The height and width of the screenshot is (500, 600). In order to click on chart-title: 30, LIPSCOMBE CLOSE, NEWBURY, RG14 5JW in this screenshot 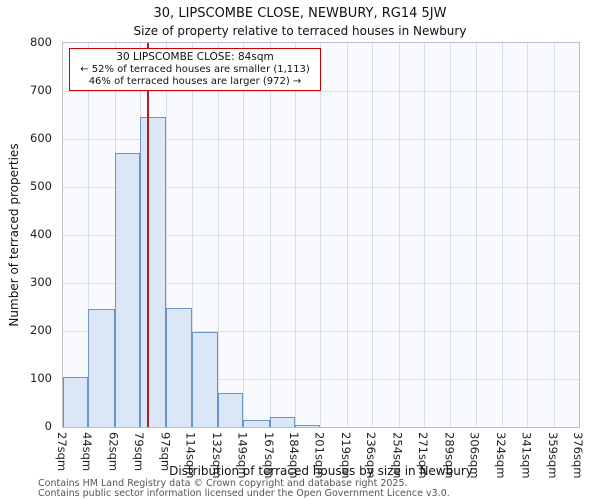, I will do `click(300, 13)`.